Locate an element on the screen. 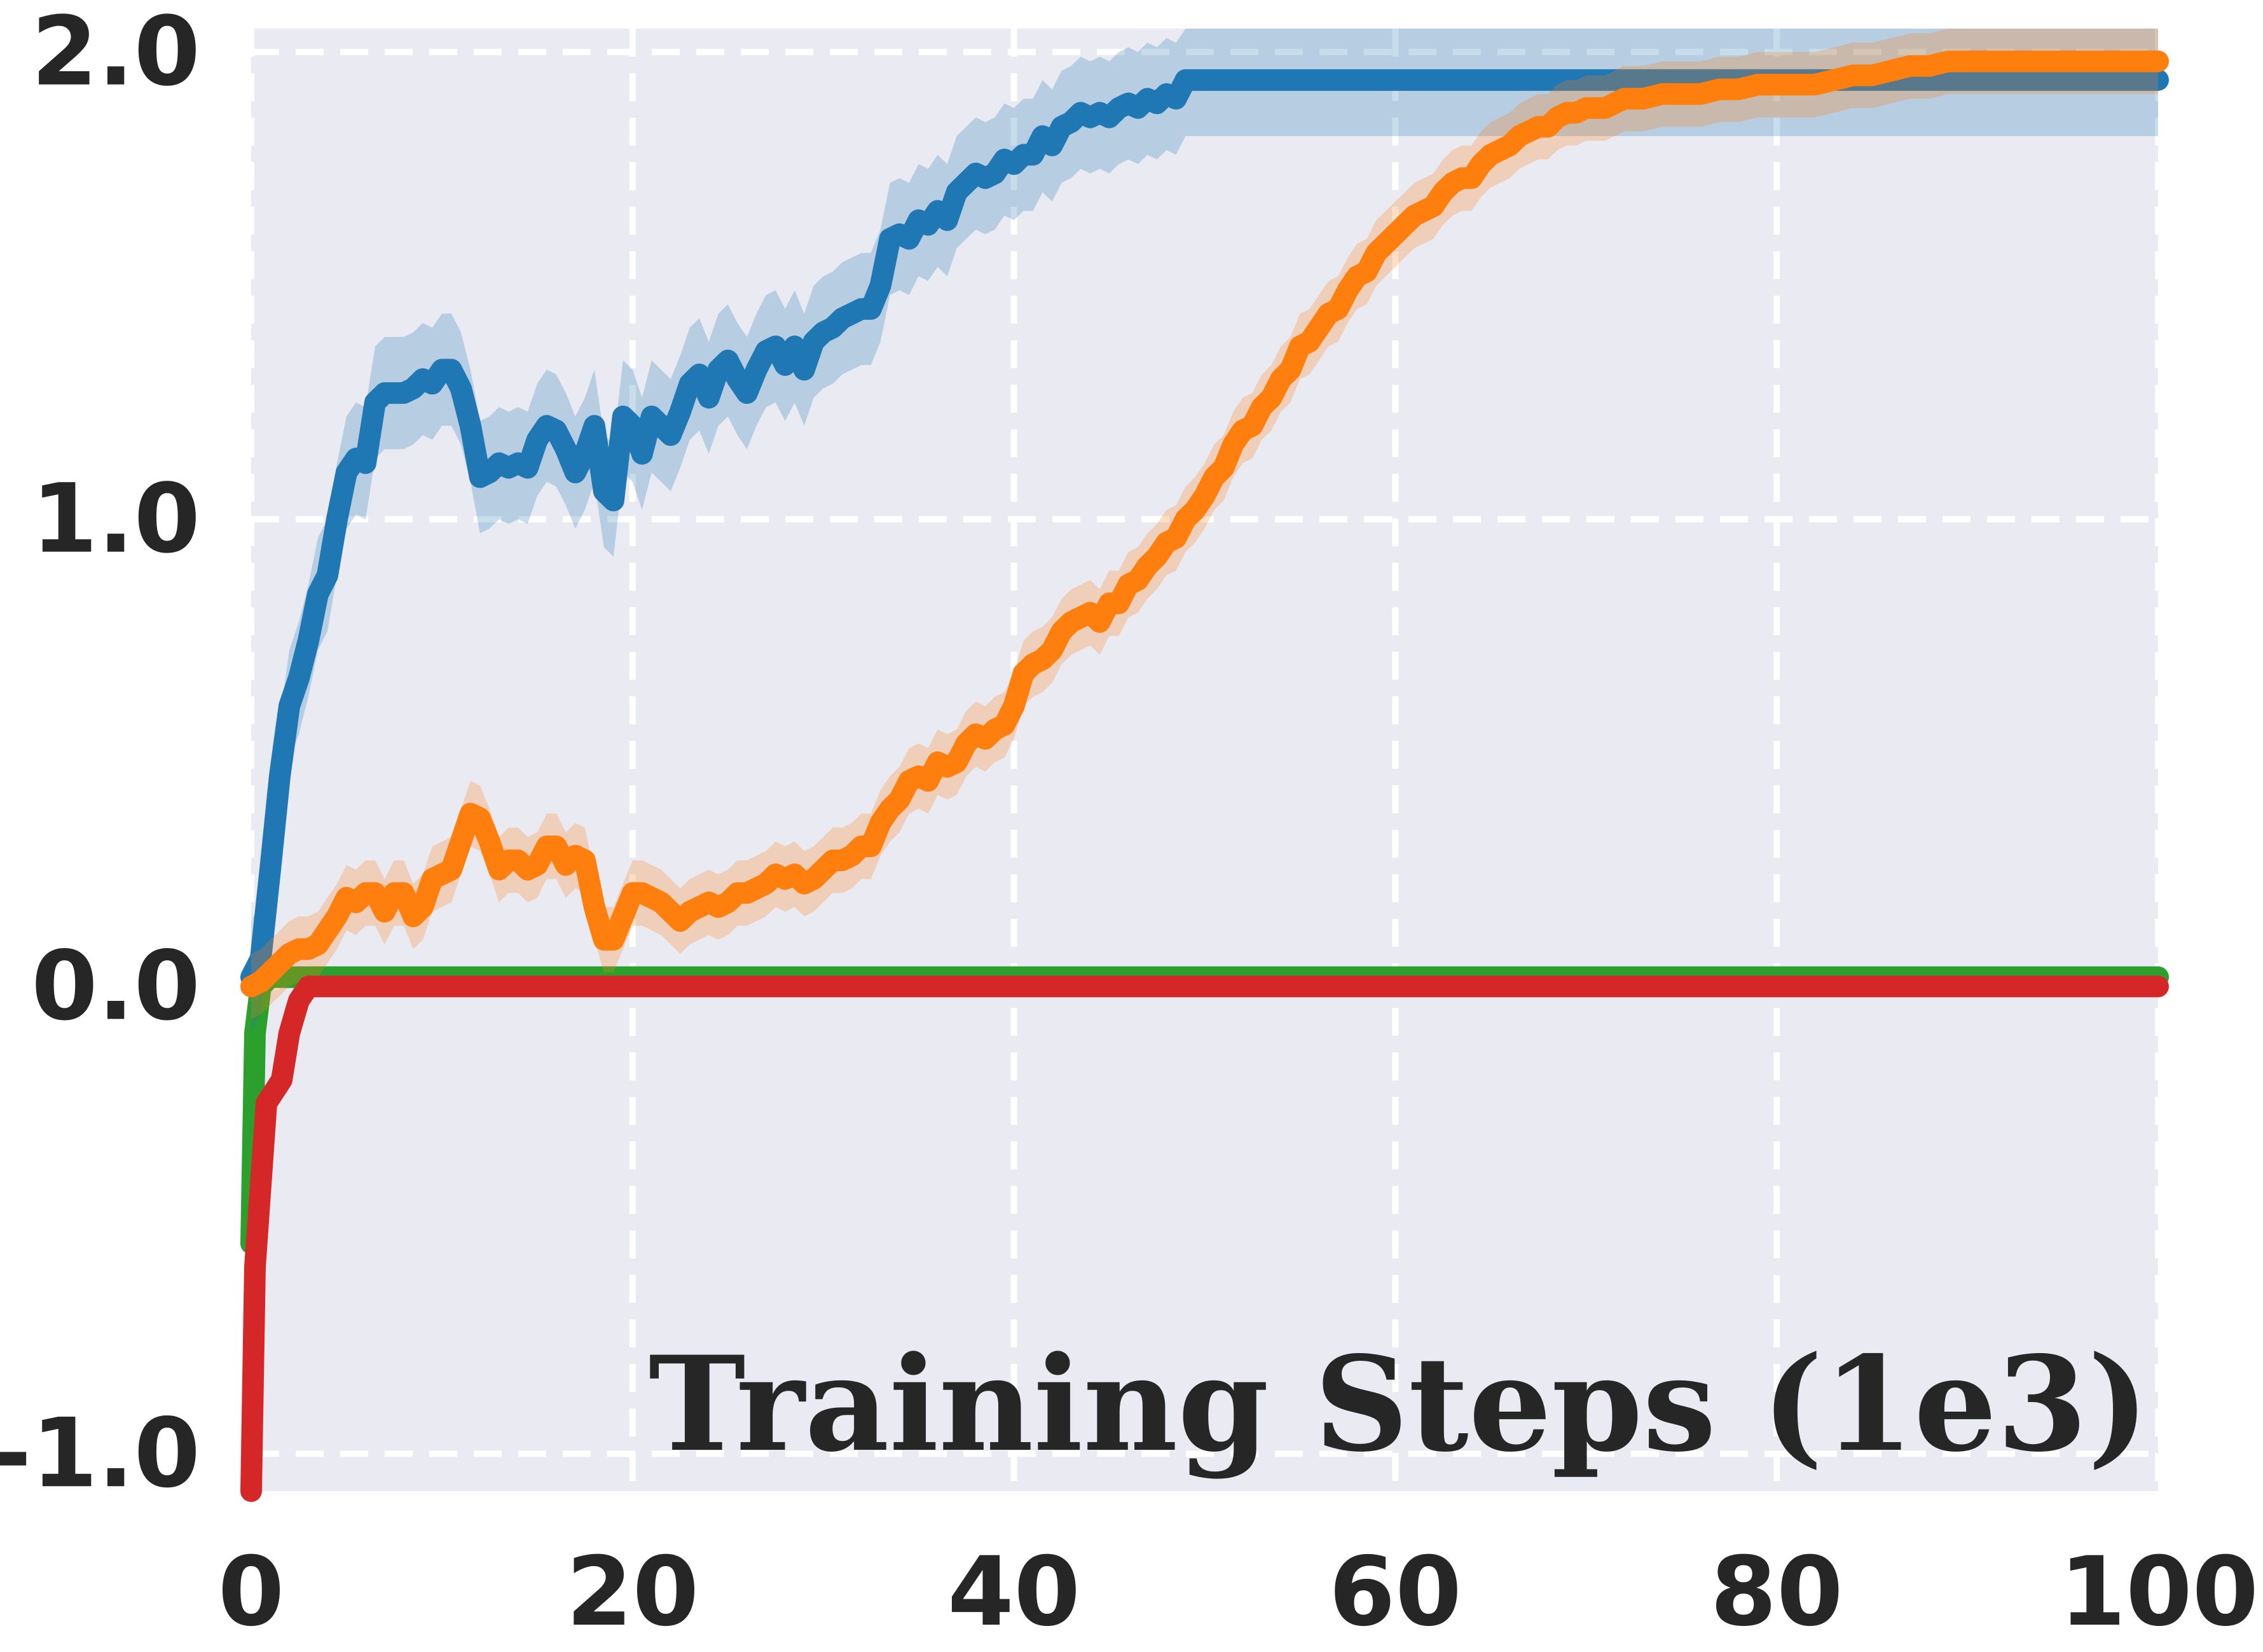 This screenshot has width=2263, height=1652. y-axis-ticks: -1.0 0.0 1.0 2.0 is located at coordinates (100, 755).